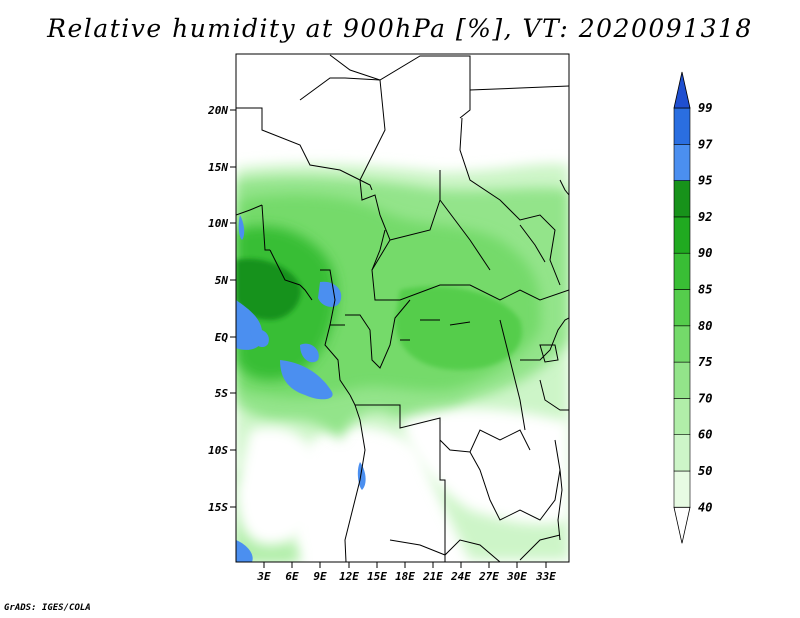 The width and height of the screenshot is (800, 618). What do you see at coordinates (460, 576) in the screenshot?
I see `lon-label: 24E` at bounding box center [460, 576].